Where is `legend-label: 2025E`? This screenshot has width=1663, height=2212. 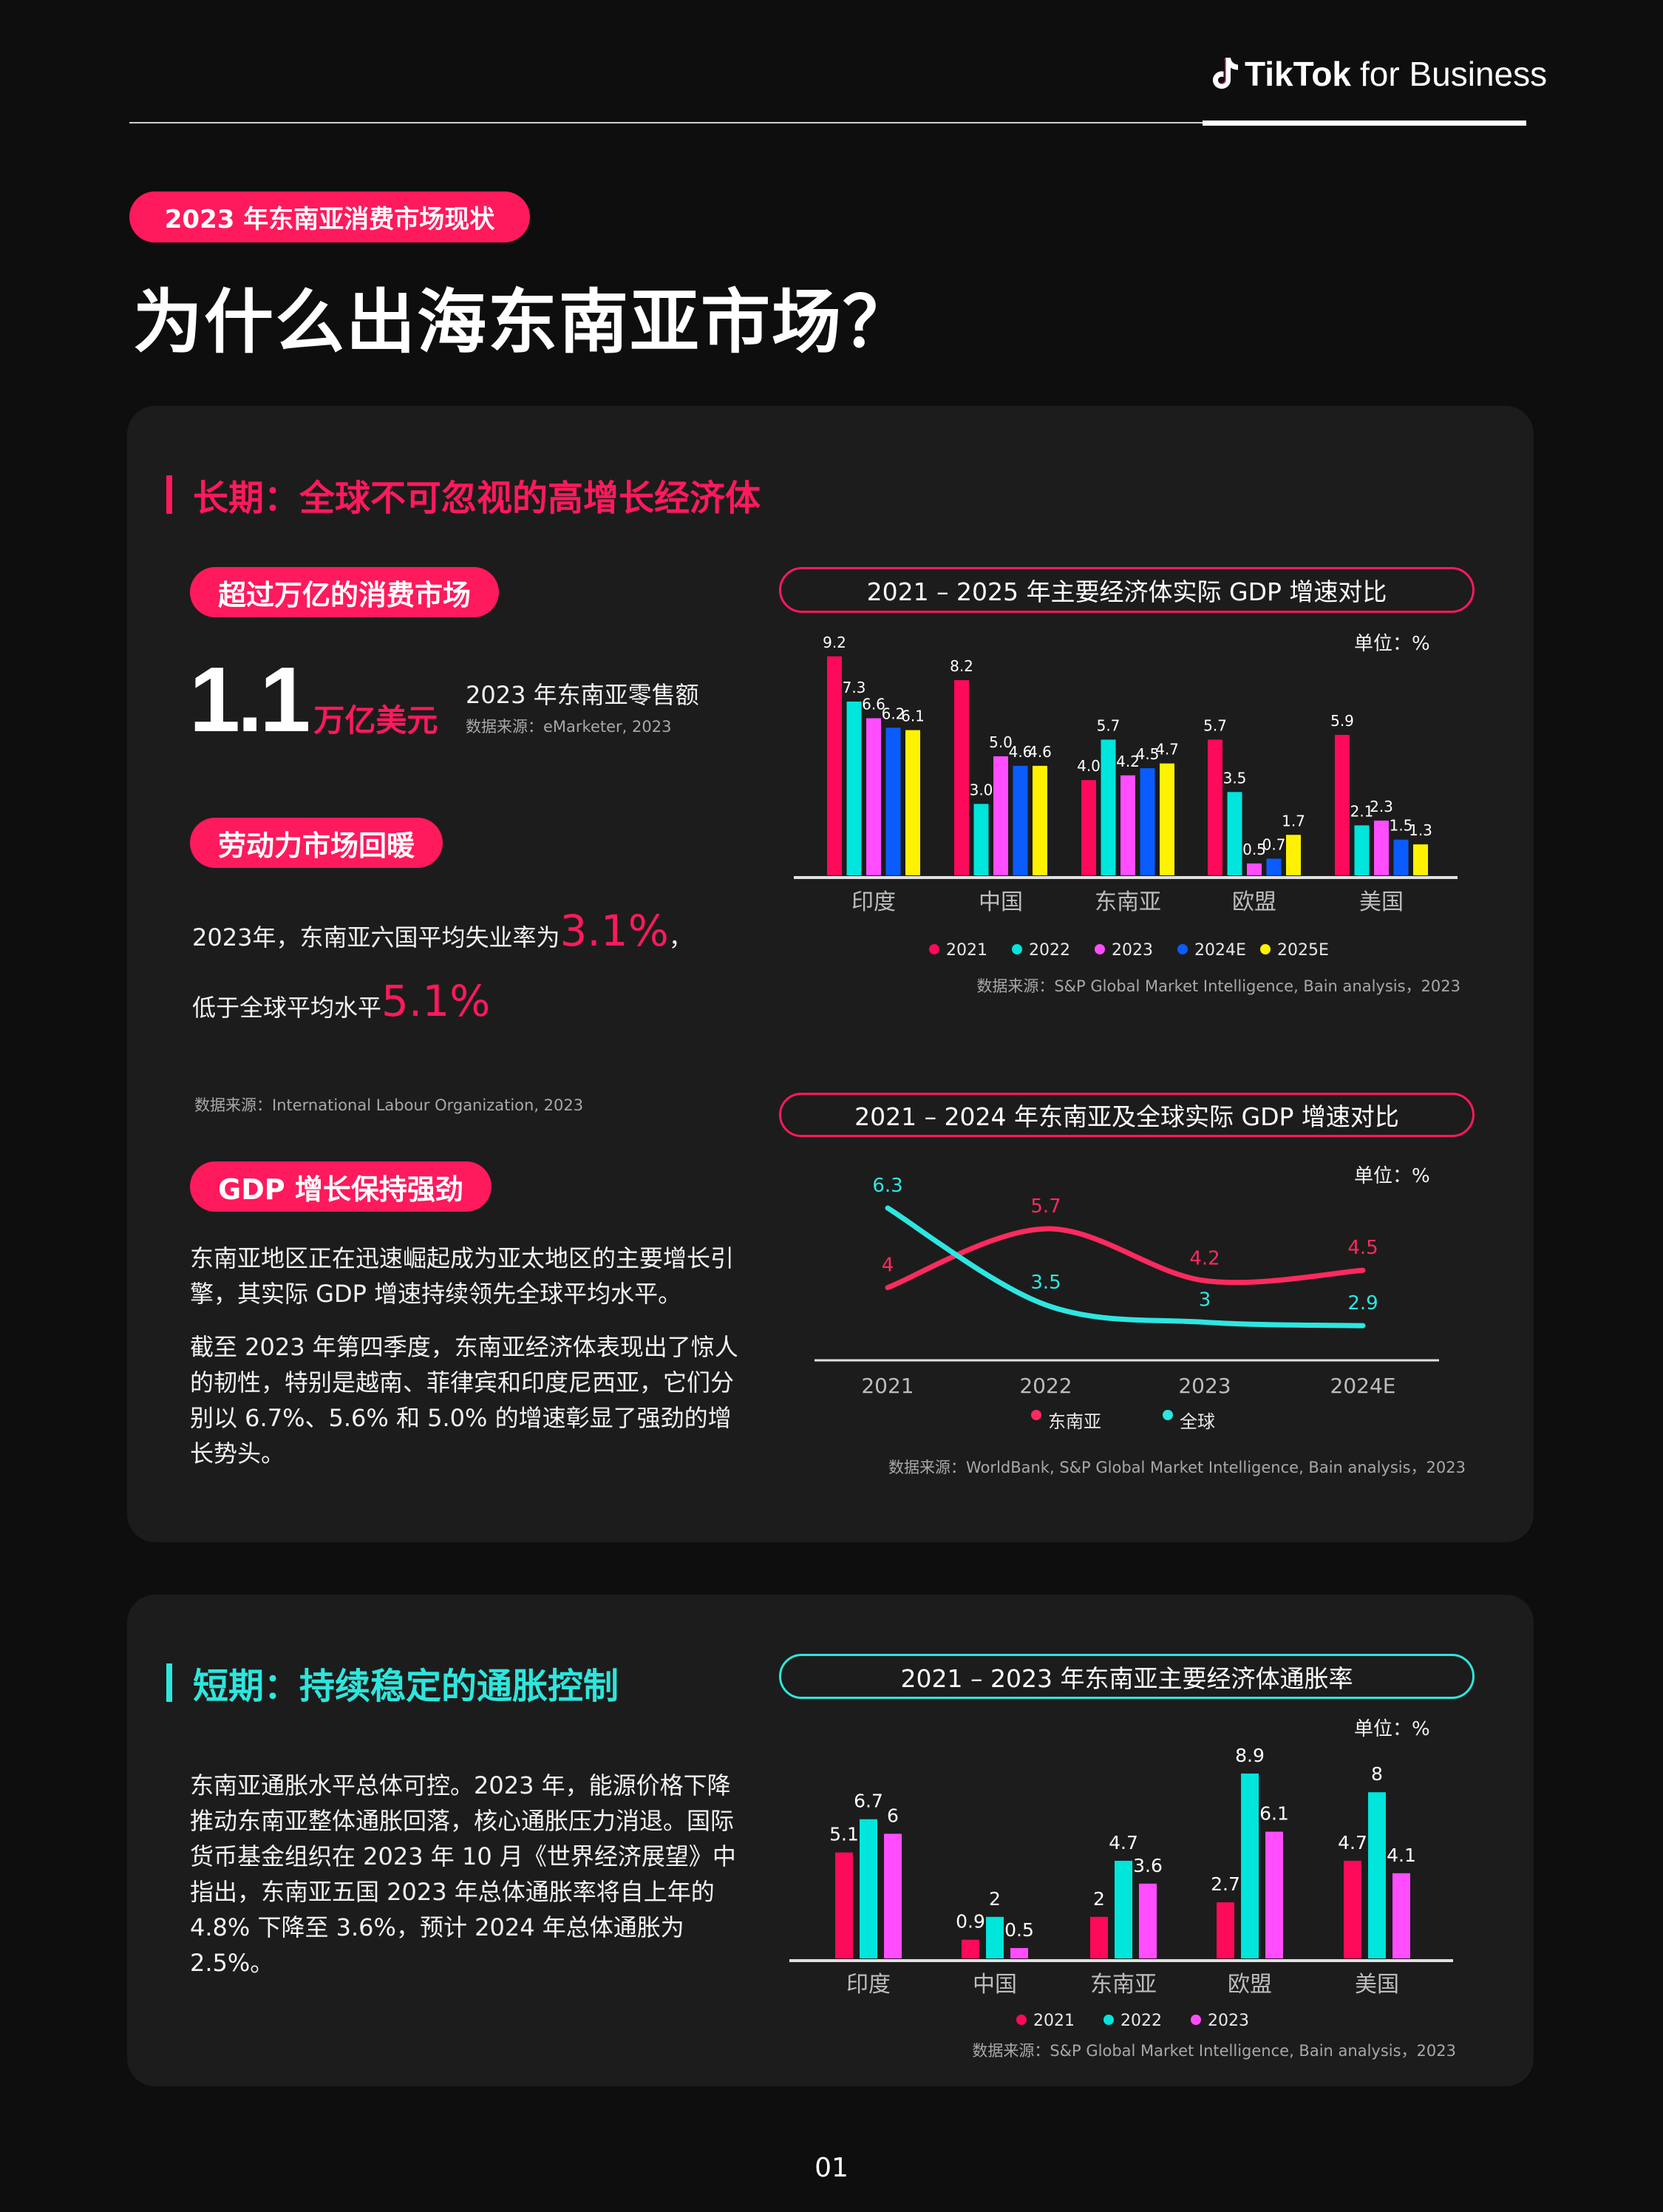
legend-label: 2025E is located at coordinates (1303, 950).